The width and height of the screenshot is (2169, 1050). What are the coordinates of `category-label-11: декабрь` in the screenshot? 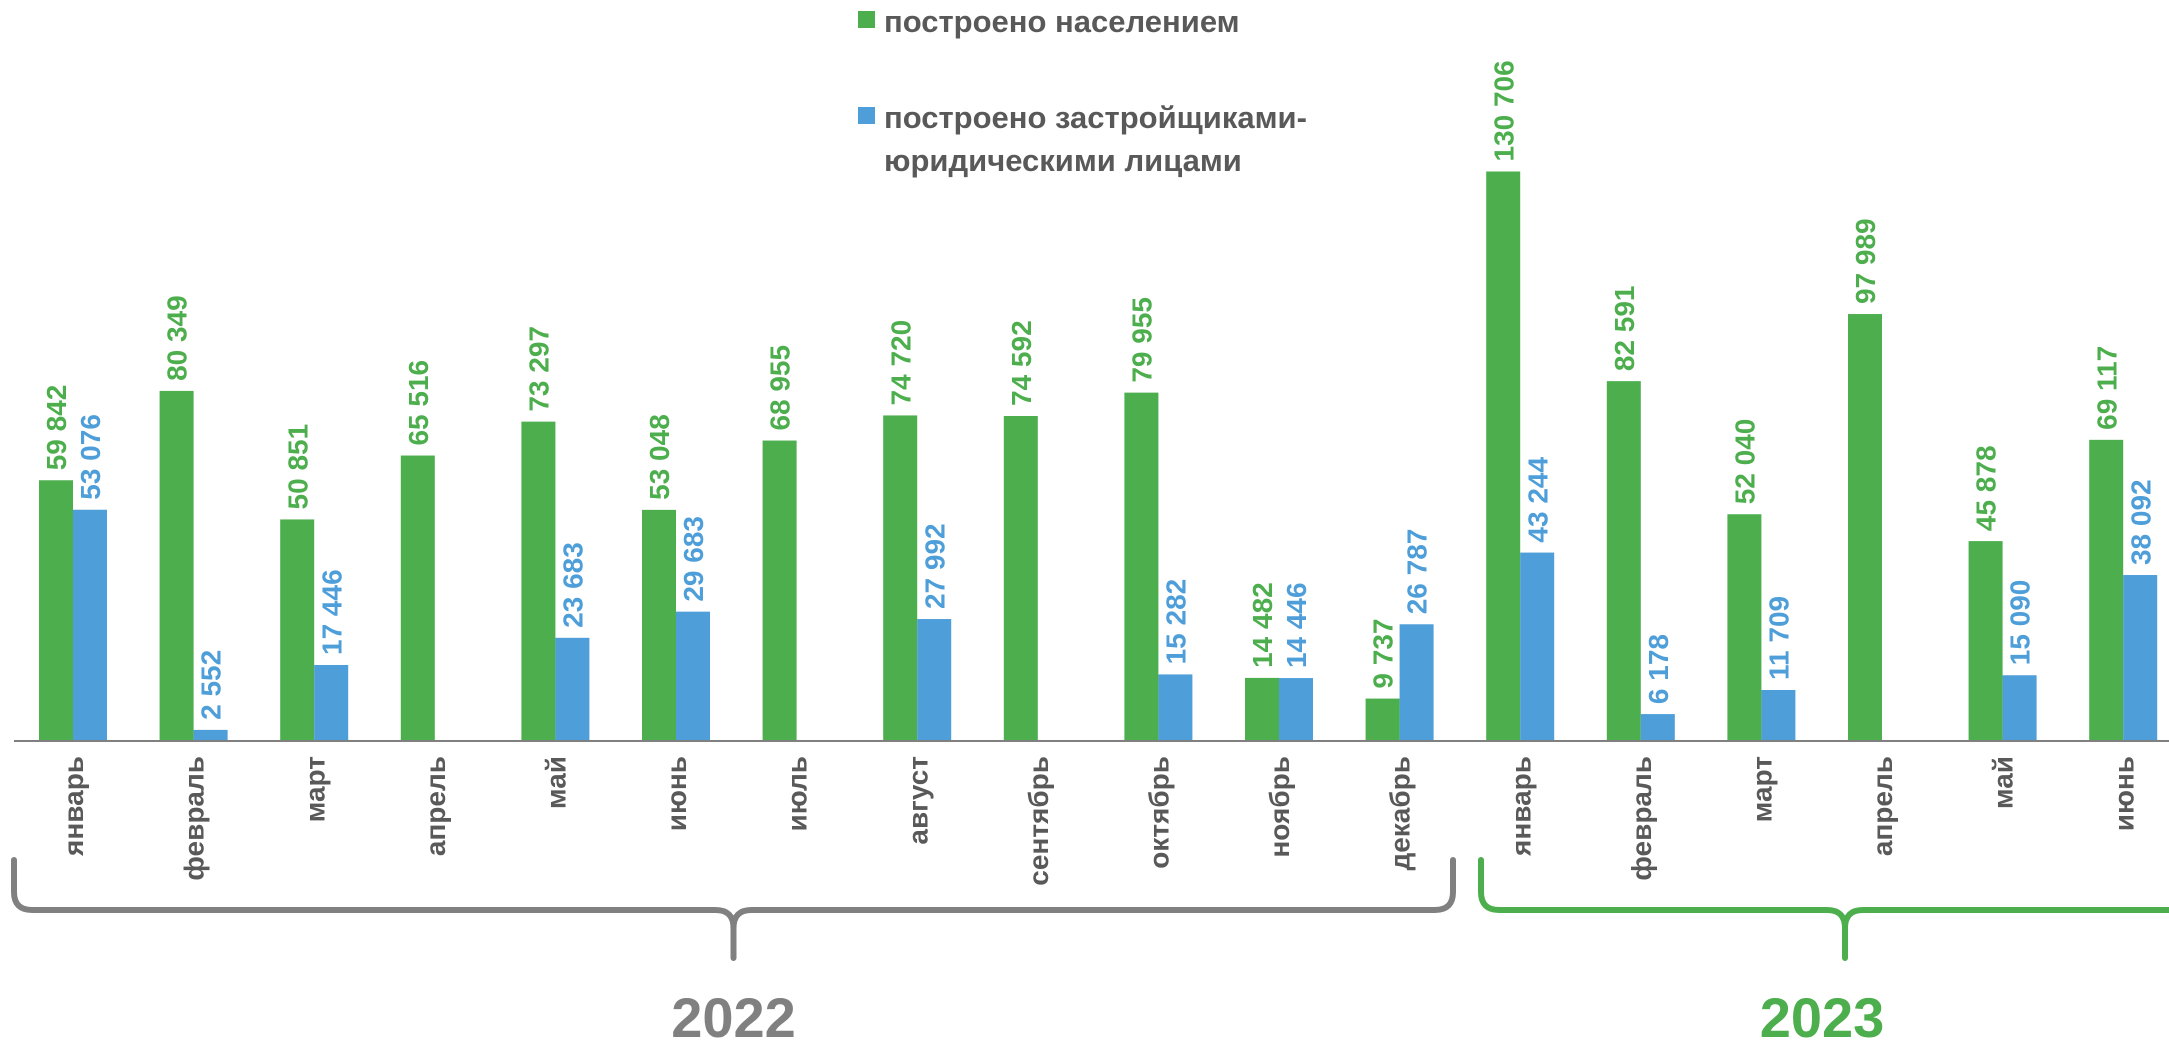 It's located at (1400, 813).